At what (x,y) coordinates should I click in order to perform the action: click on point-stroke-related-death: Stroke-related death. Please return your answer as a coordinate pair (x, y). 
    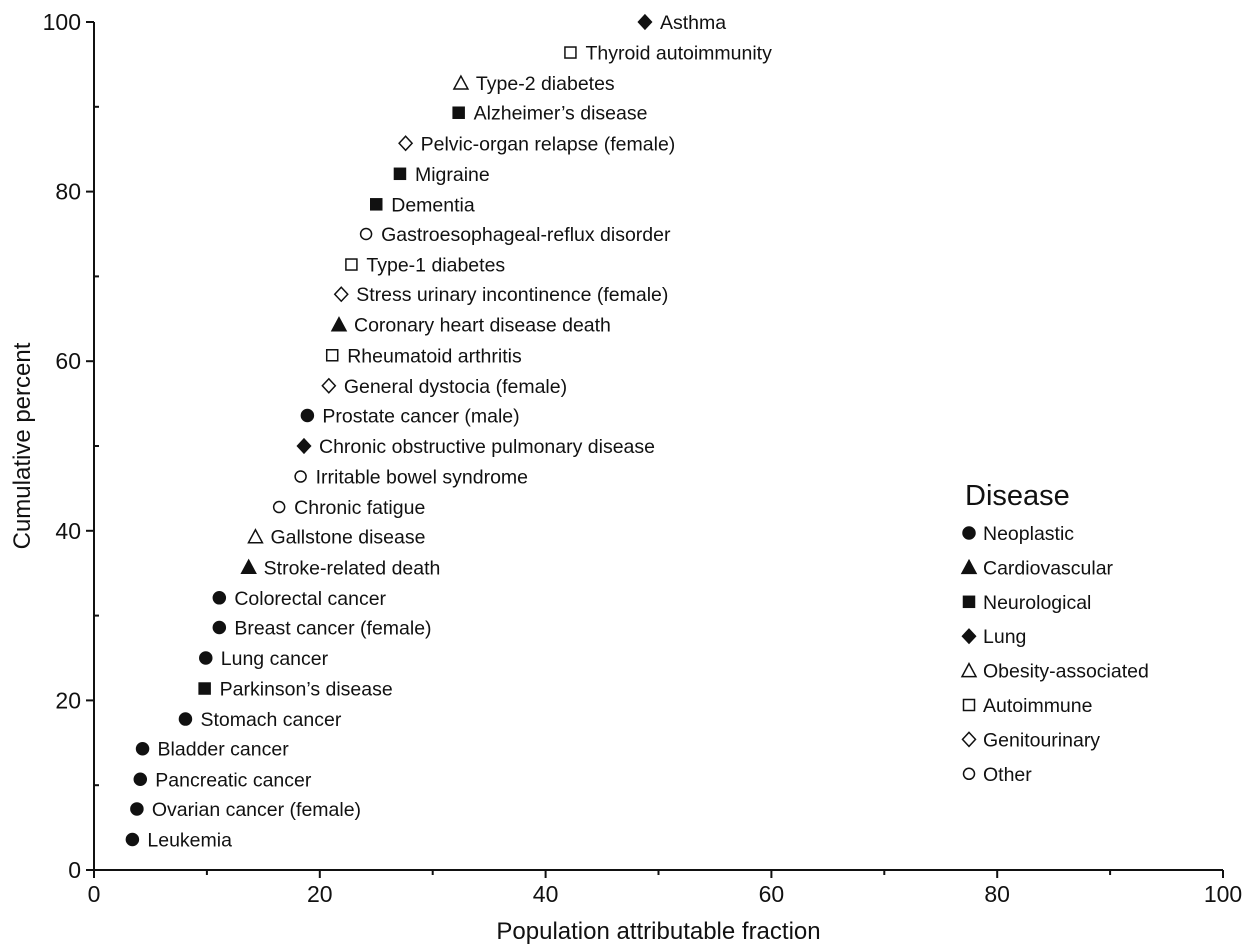
    Looking at the image, I should click on (340, 568).